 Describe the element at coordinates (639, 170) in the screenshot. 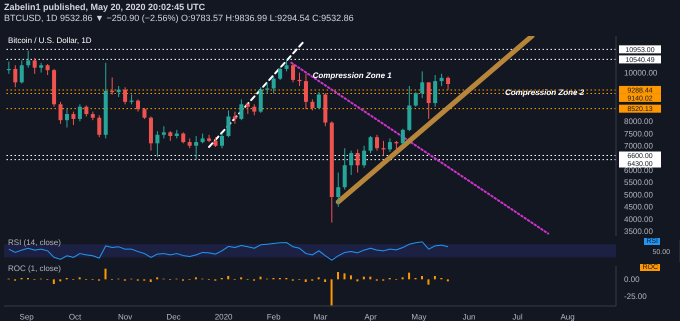

I see `y-tick-label: 6000.00` at that location.